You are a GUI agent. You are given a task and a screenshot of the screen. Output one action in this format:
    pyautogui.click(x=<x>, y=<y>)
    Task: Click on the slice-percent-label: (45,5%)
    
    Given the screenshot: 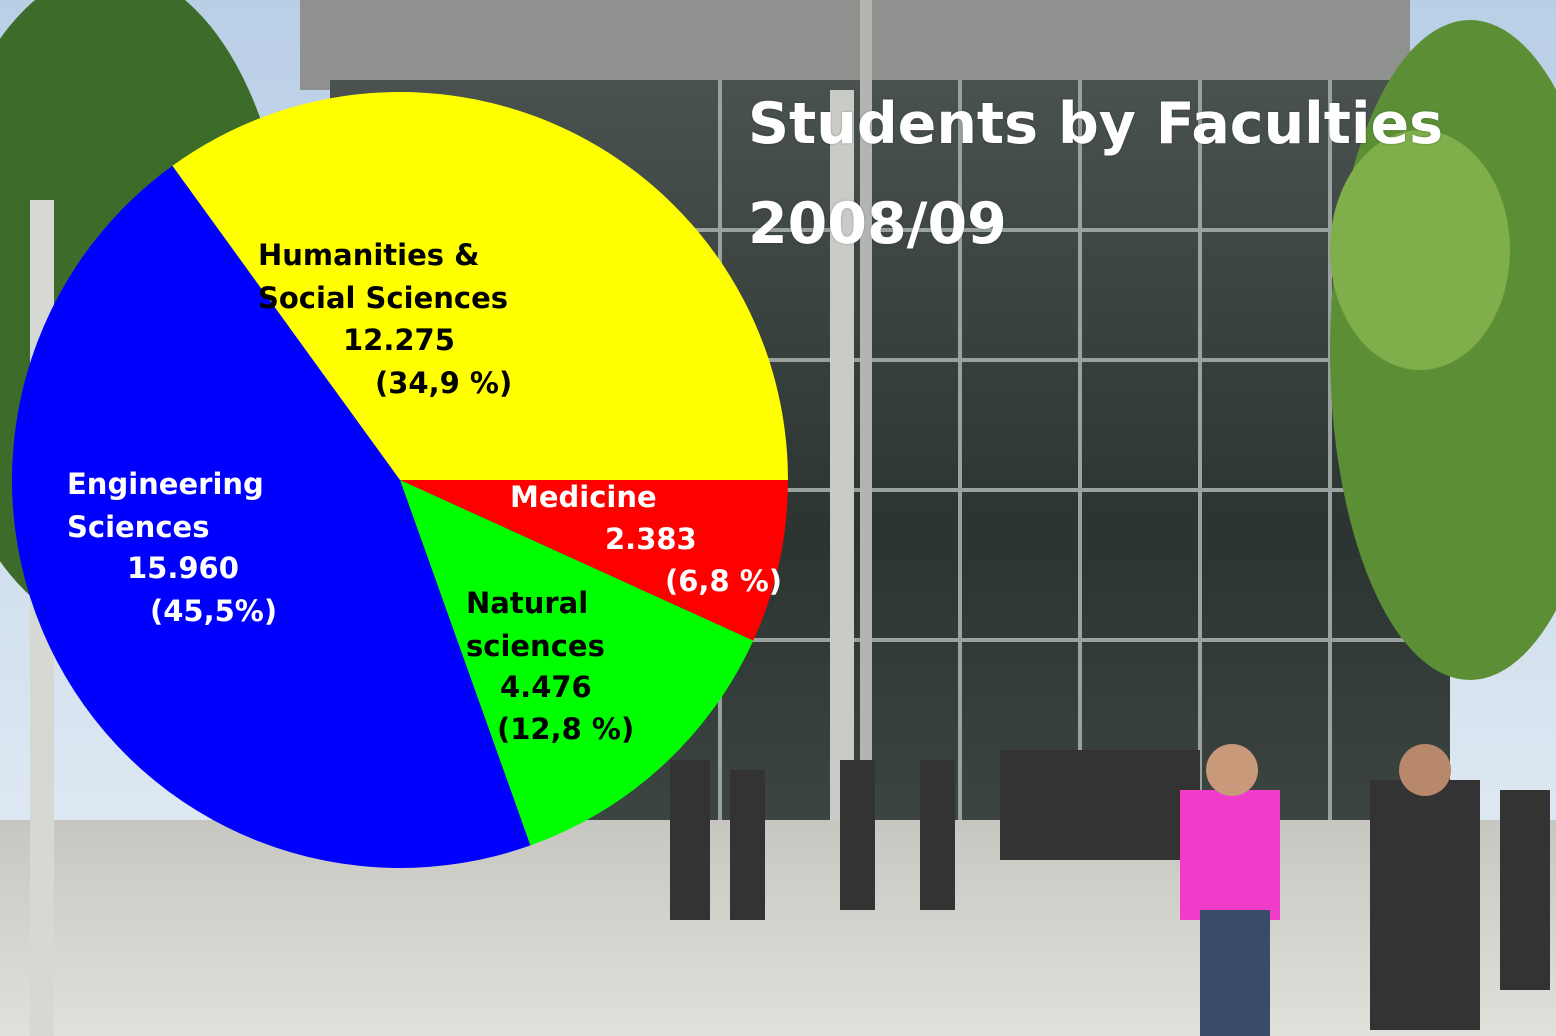 What is the action you would take?
    pyautogui.click(x=214, y=611)
    